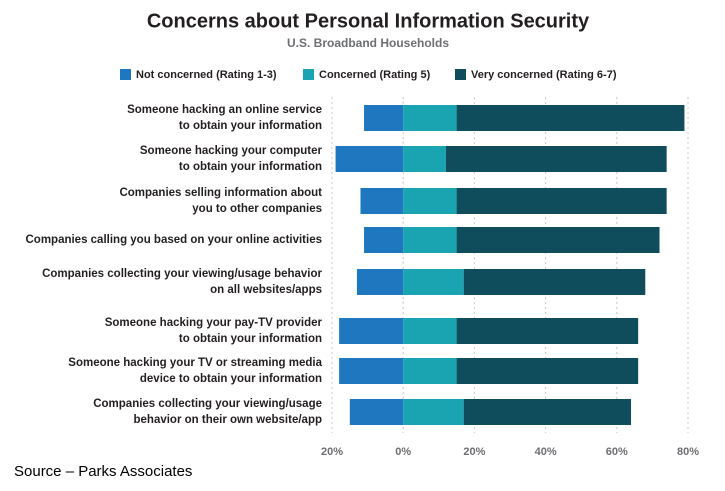 This screenshot has width=725, height=491. Describe the element at coordinates (220, 193) in the screenshot. I see `category-label: Companies selling information about` at that location.